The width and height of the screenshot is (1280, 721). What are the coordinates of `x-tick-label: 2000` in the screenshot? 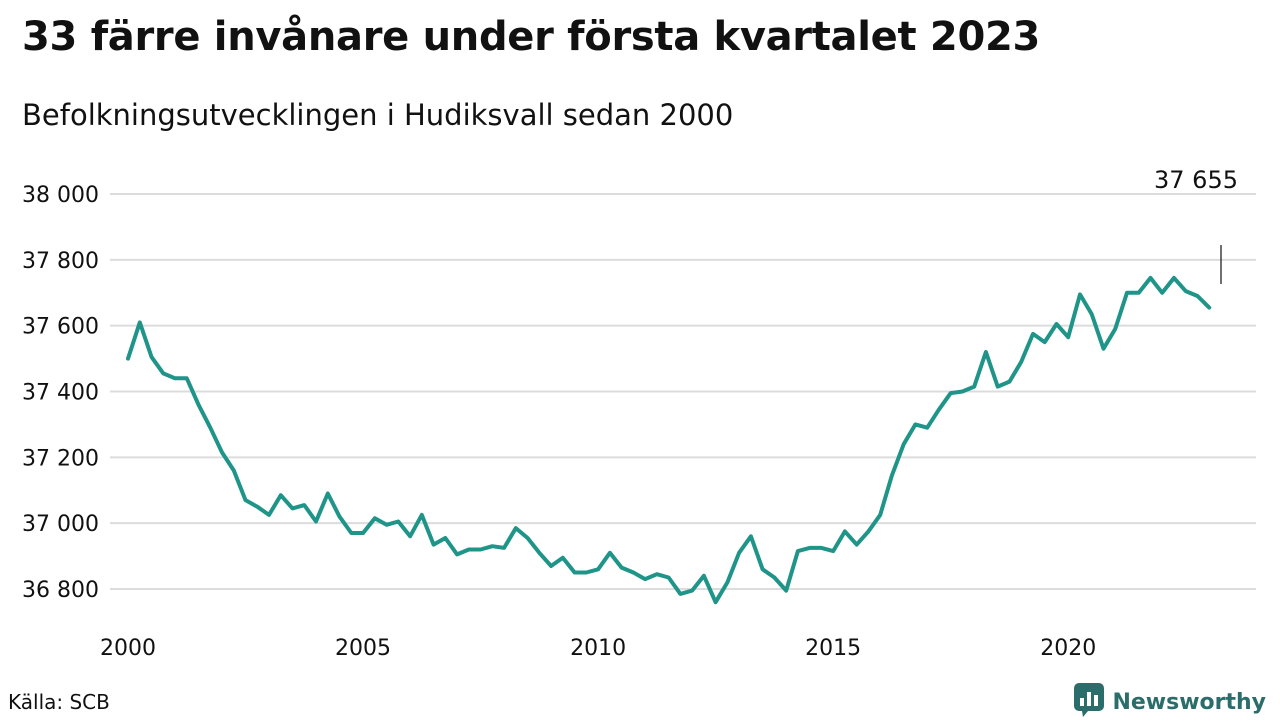 It's located at (128, 648).